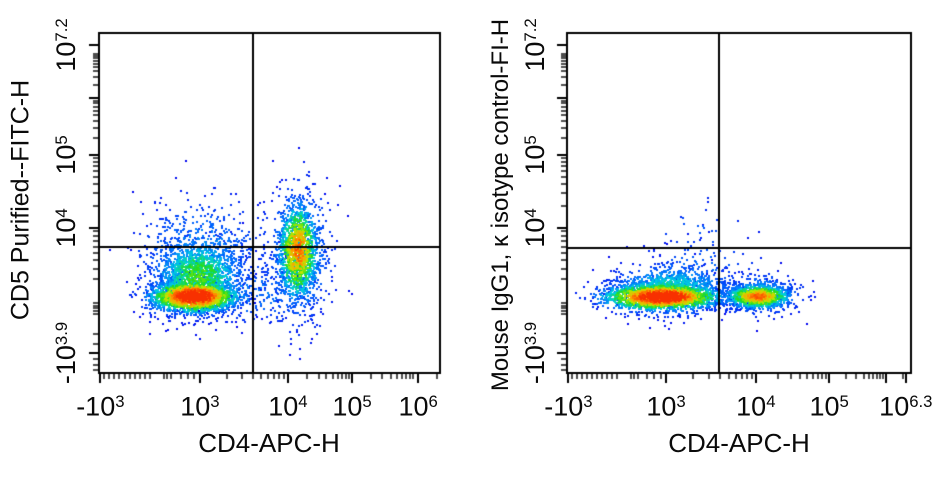  What do you see at coordinates (921, 401) in the screenshot?
I see `tick-exponent: 6.3` at bounding box center [921, 401].